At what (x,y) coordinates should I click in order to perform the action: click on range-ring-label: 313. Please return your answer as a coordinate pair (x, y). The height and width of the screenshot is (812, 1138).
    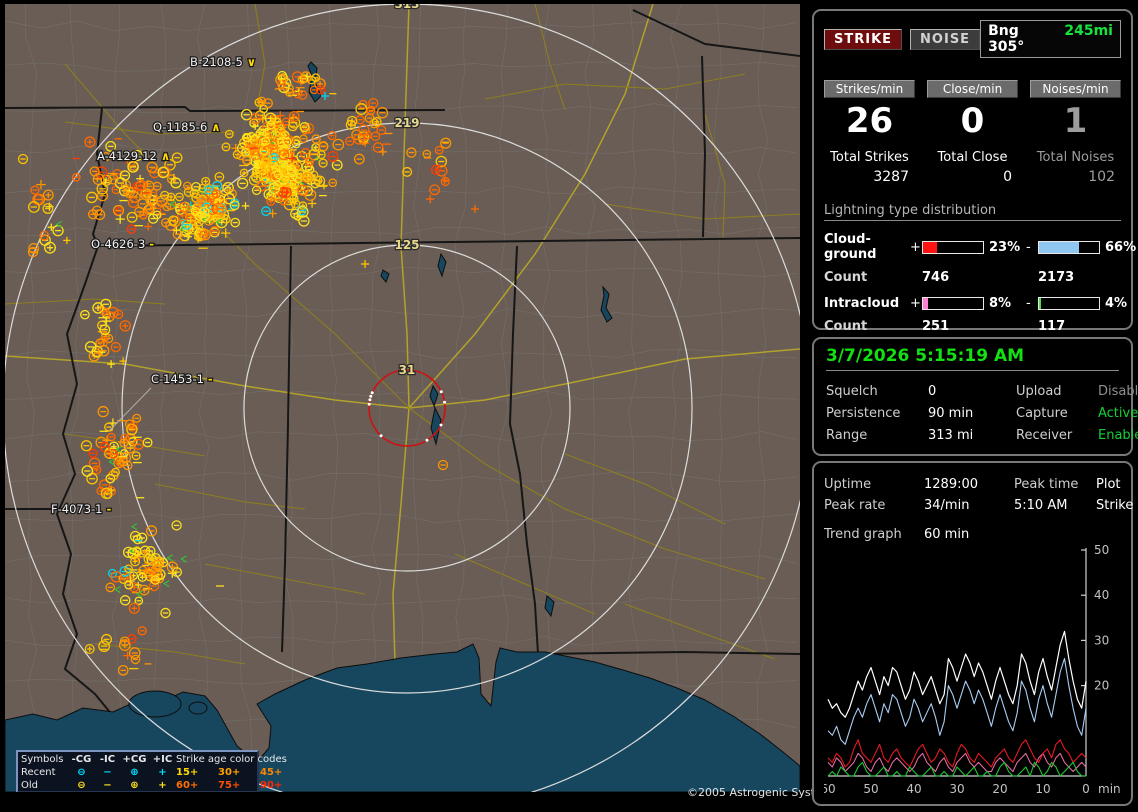
    Looking at the image, I should click on (406, 7).